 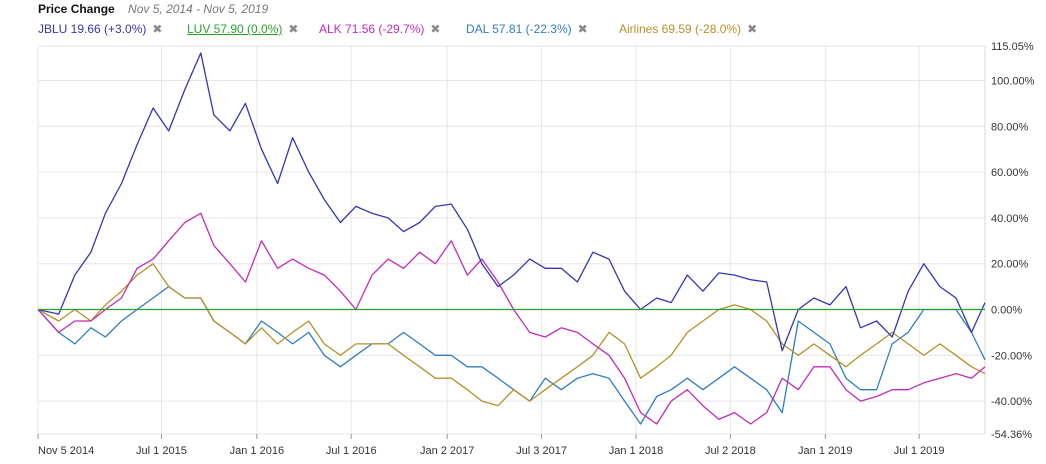 What do you see at coordinates (198, 9) in the screenshot?
I see `date-range-label: Nov 5, 2014 - Nov 5, 2019` at bounding box center [198, 9].